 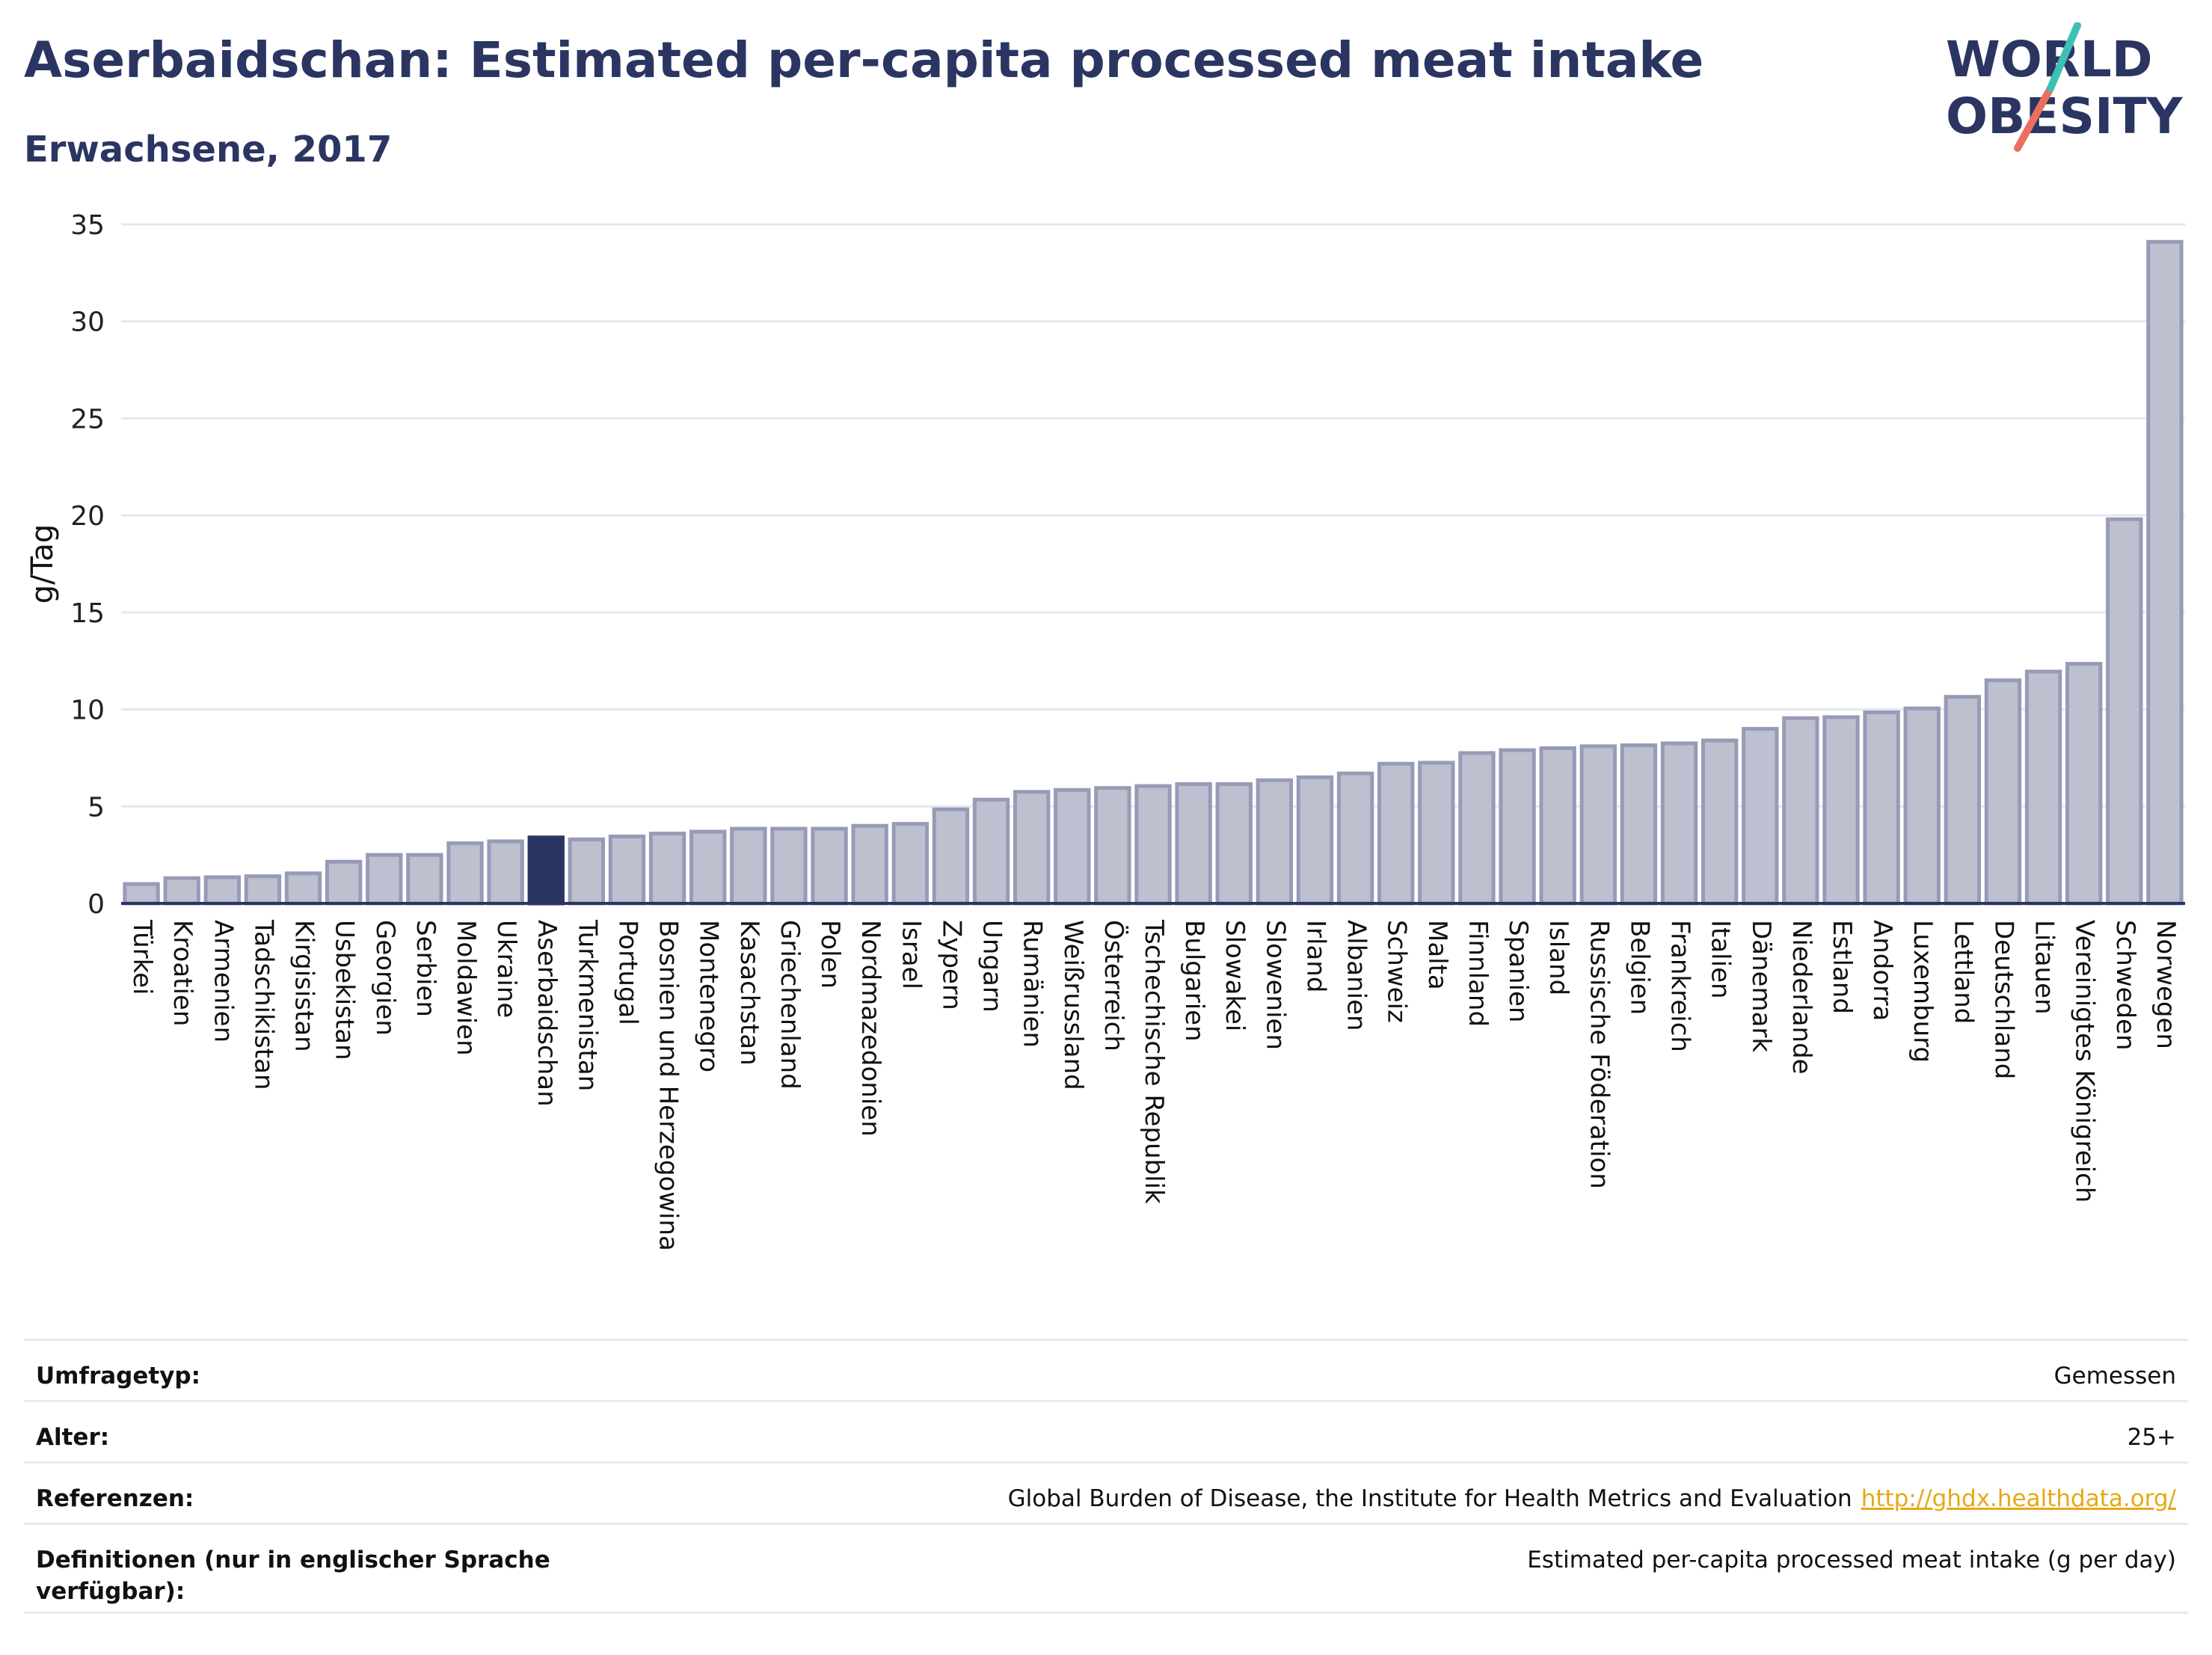 I want to click on x-tick-label: Bulgarien, so click(x=1194, y=981).